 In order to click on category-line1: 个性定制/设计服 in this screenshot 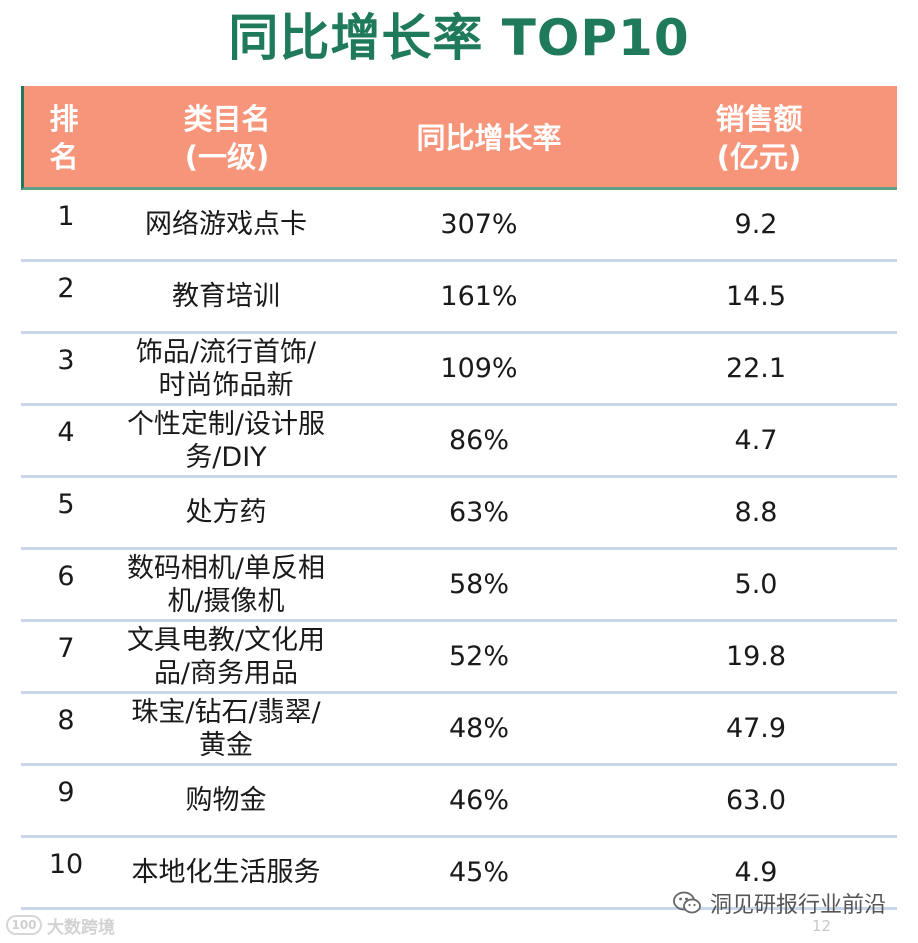, I will do `click(226, 424)`.